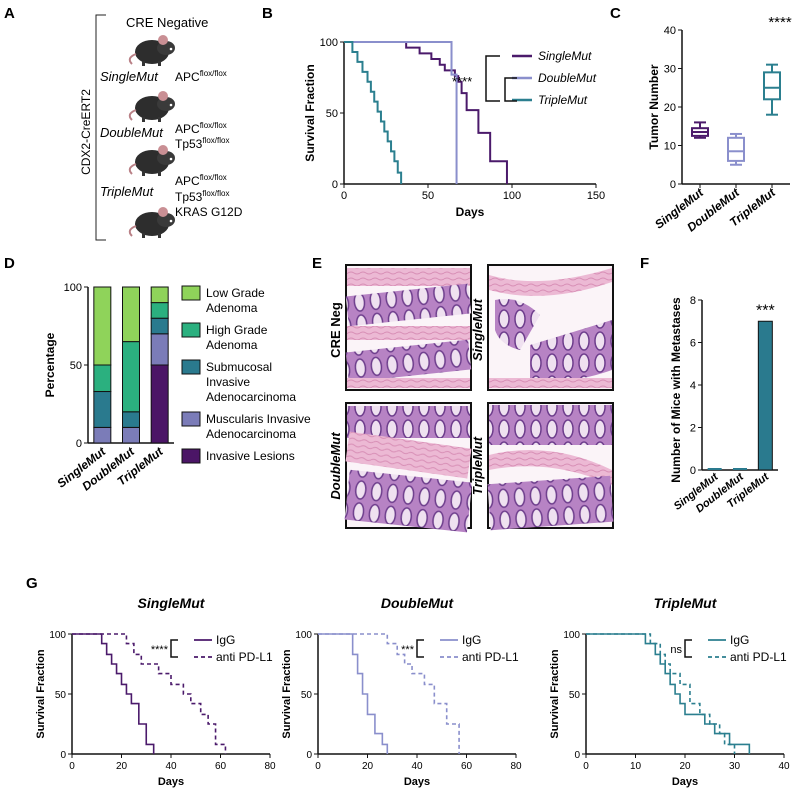 Image resolution: width=811 pixels, height=798 pixels. I want to click on panel-letter-b: B, so click(267, 13).